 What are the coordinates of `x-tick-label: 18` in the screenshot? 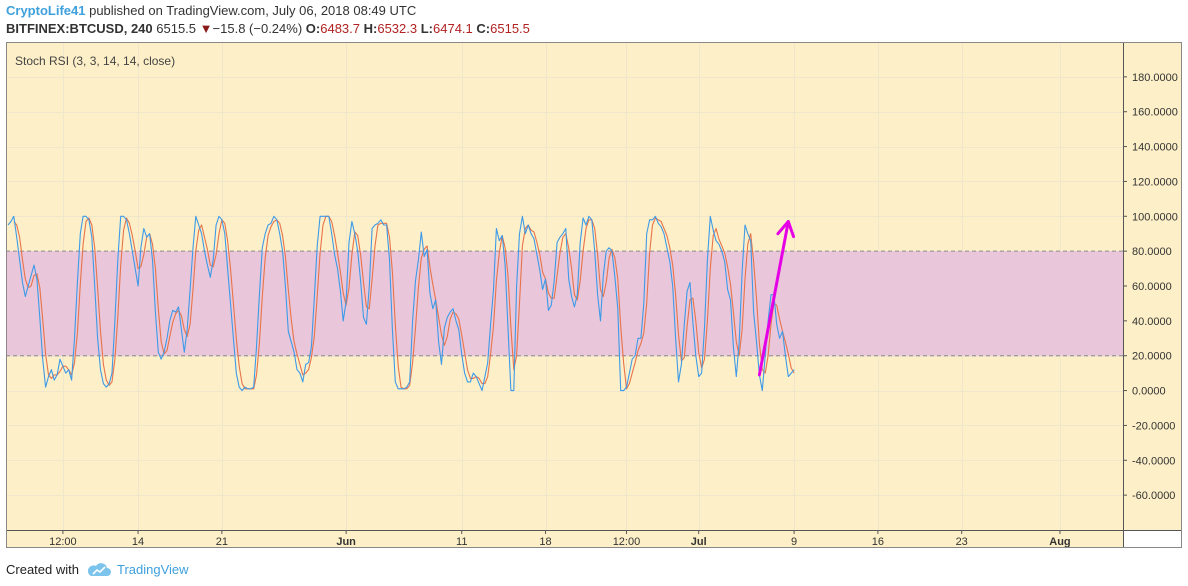 It's located at (545, 542).